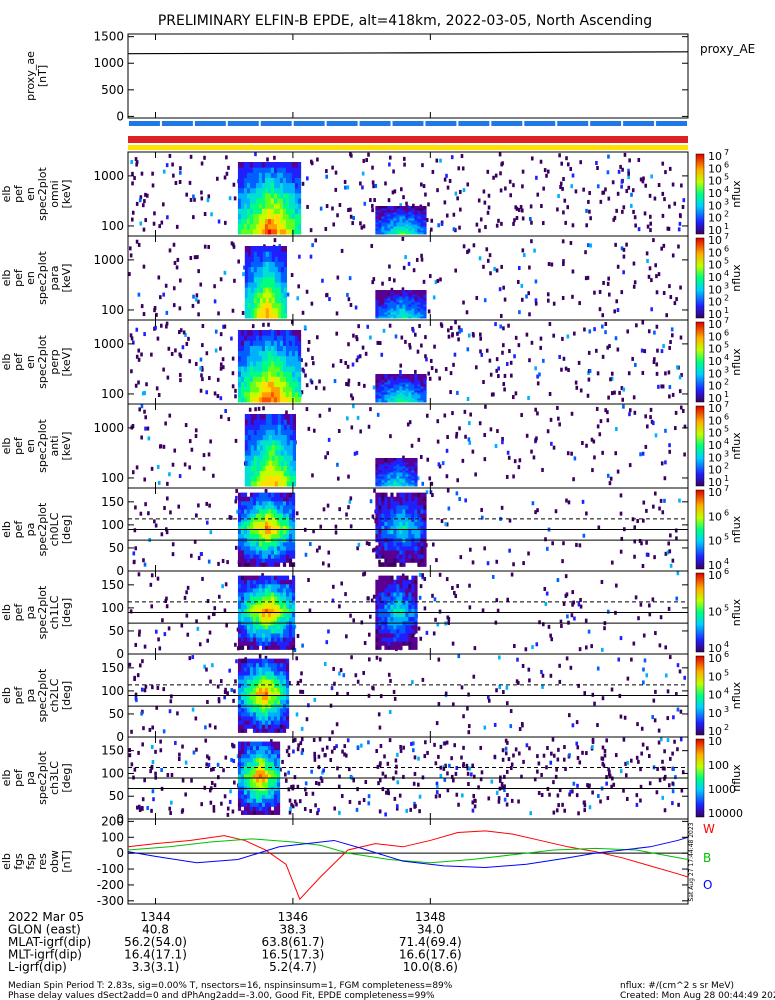 The image size is (775, 1000). I want to click on en-spectrum-1-ylabel-line: [keV], so click(66, 194).